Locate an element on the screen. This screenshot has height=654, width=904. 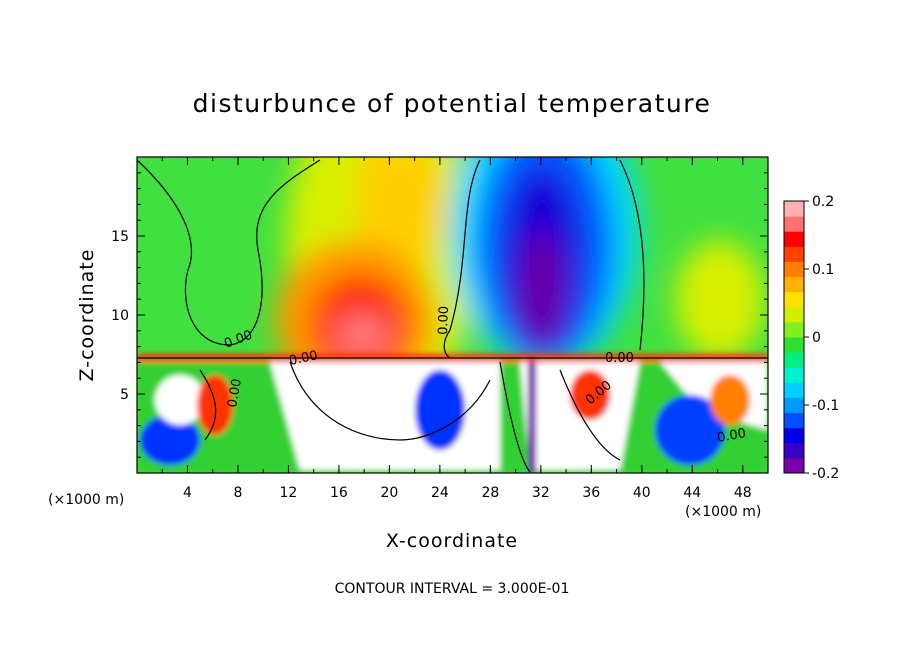
colorbar-tick-label: 0 is located at coordinates (816, 338).